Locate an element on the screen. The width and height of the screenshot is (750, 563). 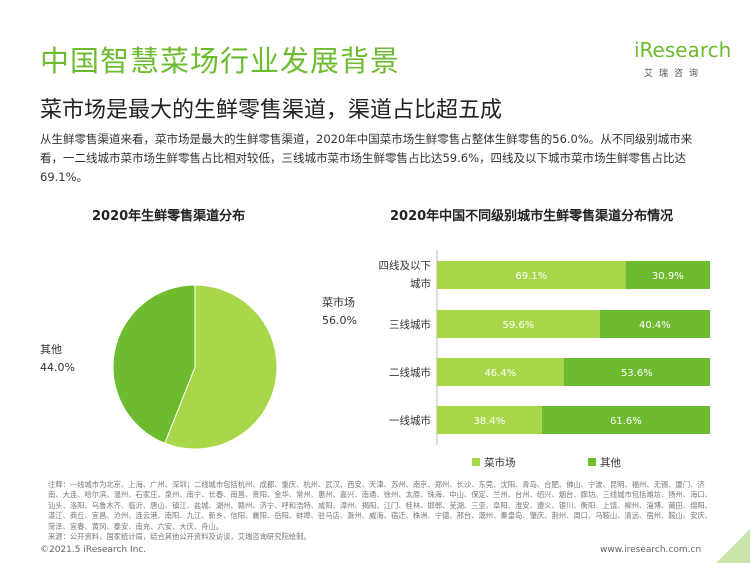
bar-value-label-3-0: 38.4% is located at coordinates (490, 421).